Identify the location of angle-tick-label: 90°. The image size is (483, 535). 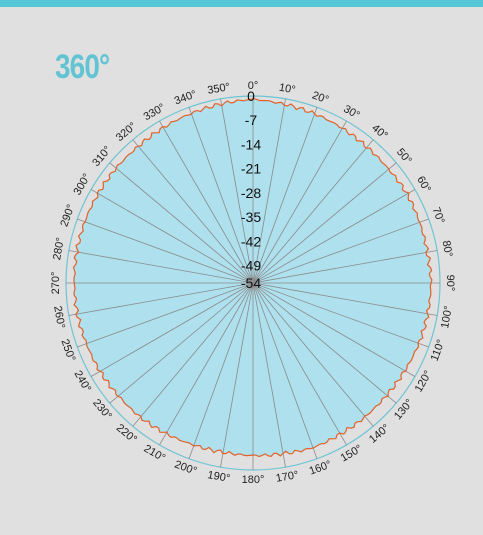
(450, 283).